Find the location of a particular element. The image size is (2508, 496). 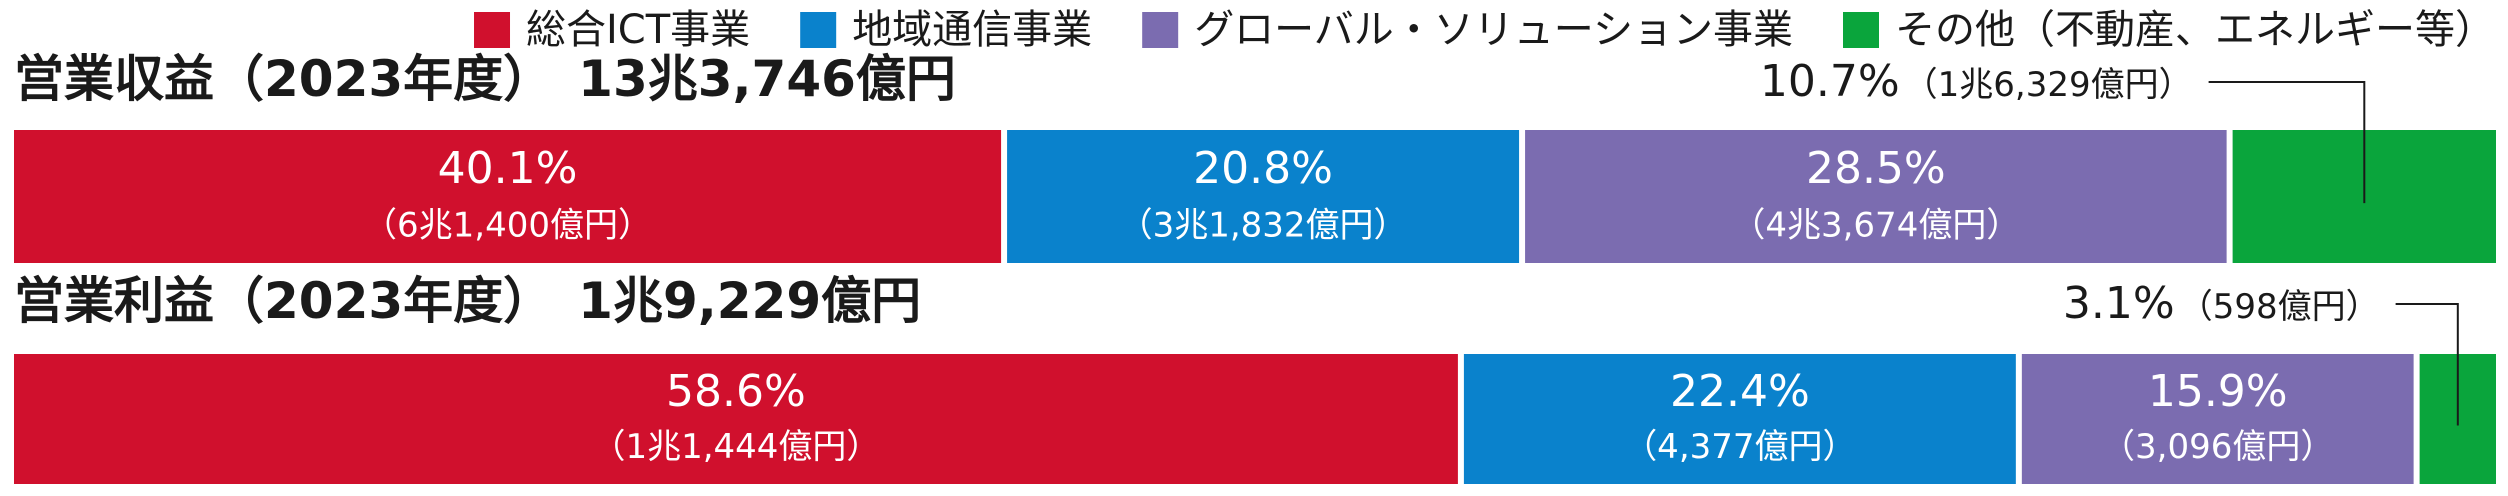

bar-segment: 20.8% （3兆1,832億円） is located at coordinates (1263, 196).